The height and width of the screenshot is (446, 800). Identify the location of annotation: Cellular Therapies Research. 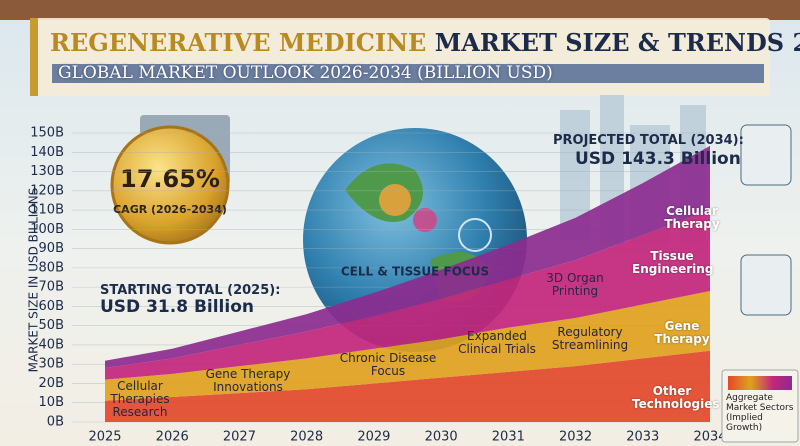
(140, 399).